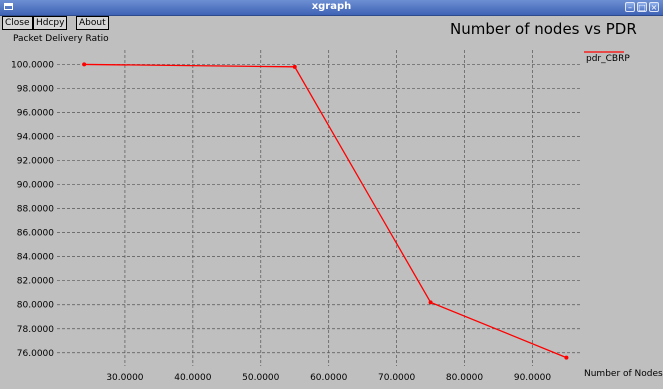 The height and width of the screenshot is (389, 663). Describe the element at coordinates (35, 282) in the screenshot. I see `y-tick-label: 82.0000` at that location.